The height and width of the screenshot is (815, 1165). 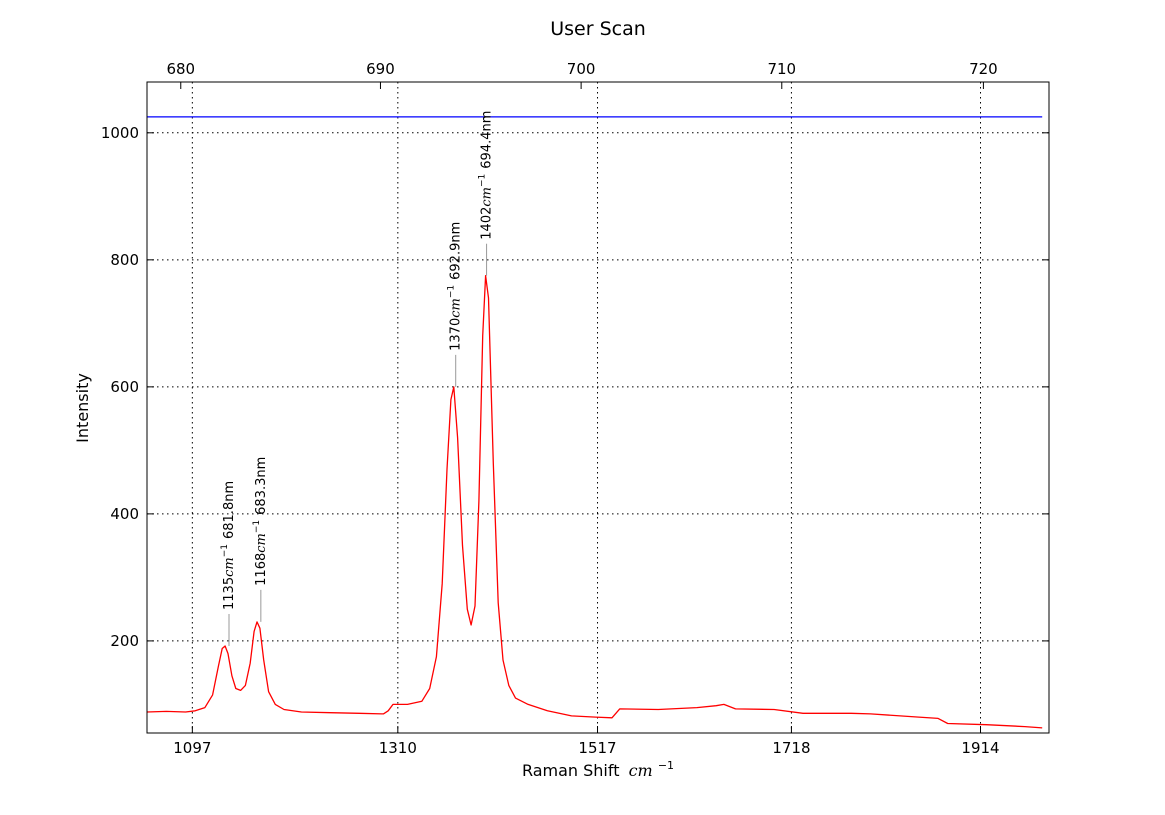 I want to click on peak-wavenumber: 1168, so click(x=261, y=569).